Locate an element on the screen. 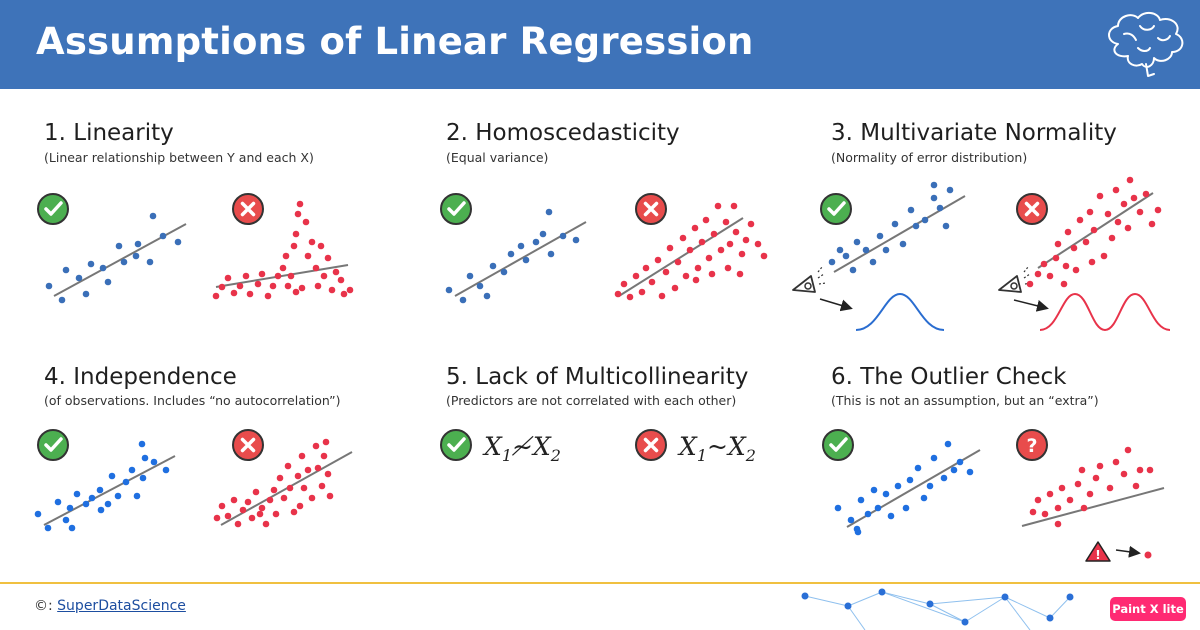 The image size is (1200, 630). formula-not-correlated: X1≁X2 is located at coordinates (522, 448).